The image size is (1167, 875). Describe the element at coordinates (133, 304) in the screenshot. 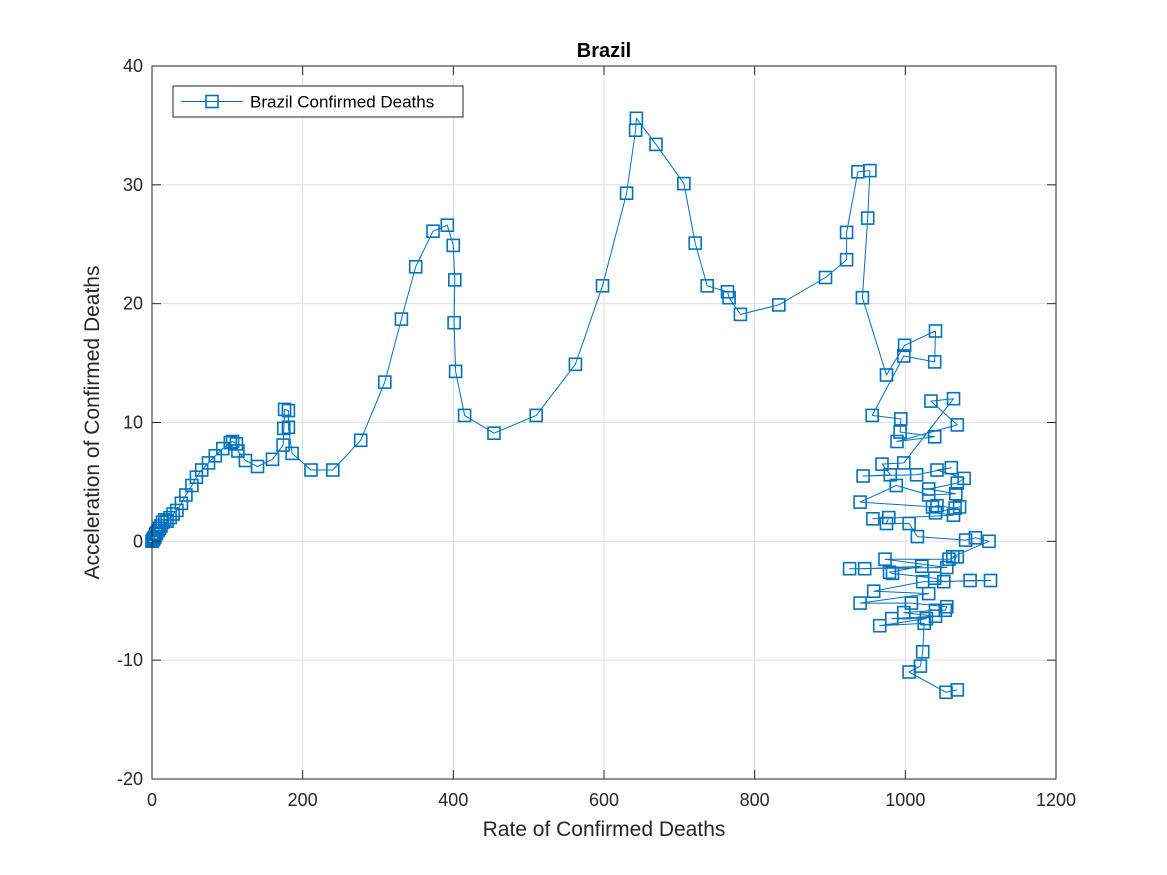

I see `y-tick-label: 20` at that location.